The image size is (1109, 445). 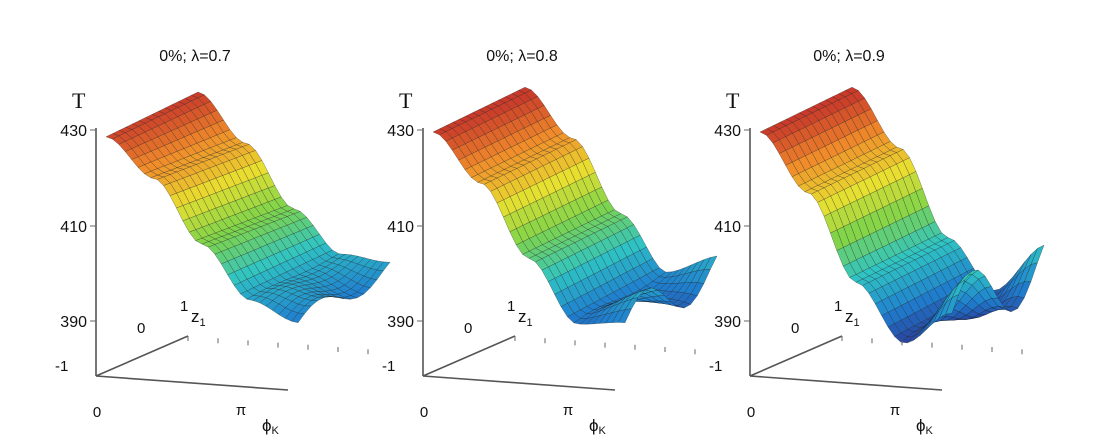 What do you see at coordinates (522, 56) in the screenshot?
I see `panel-title: 0%; λ=0.8` at bounding box center [522, 56].